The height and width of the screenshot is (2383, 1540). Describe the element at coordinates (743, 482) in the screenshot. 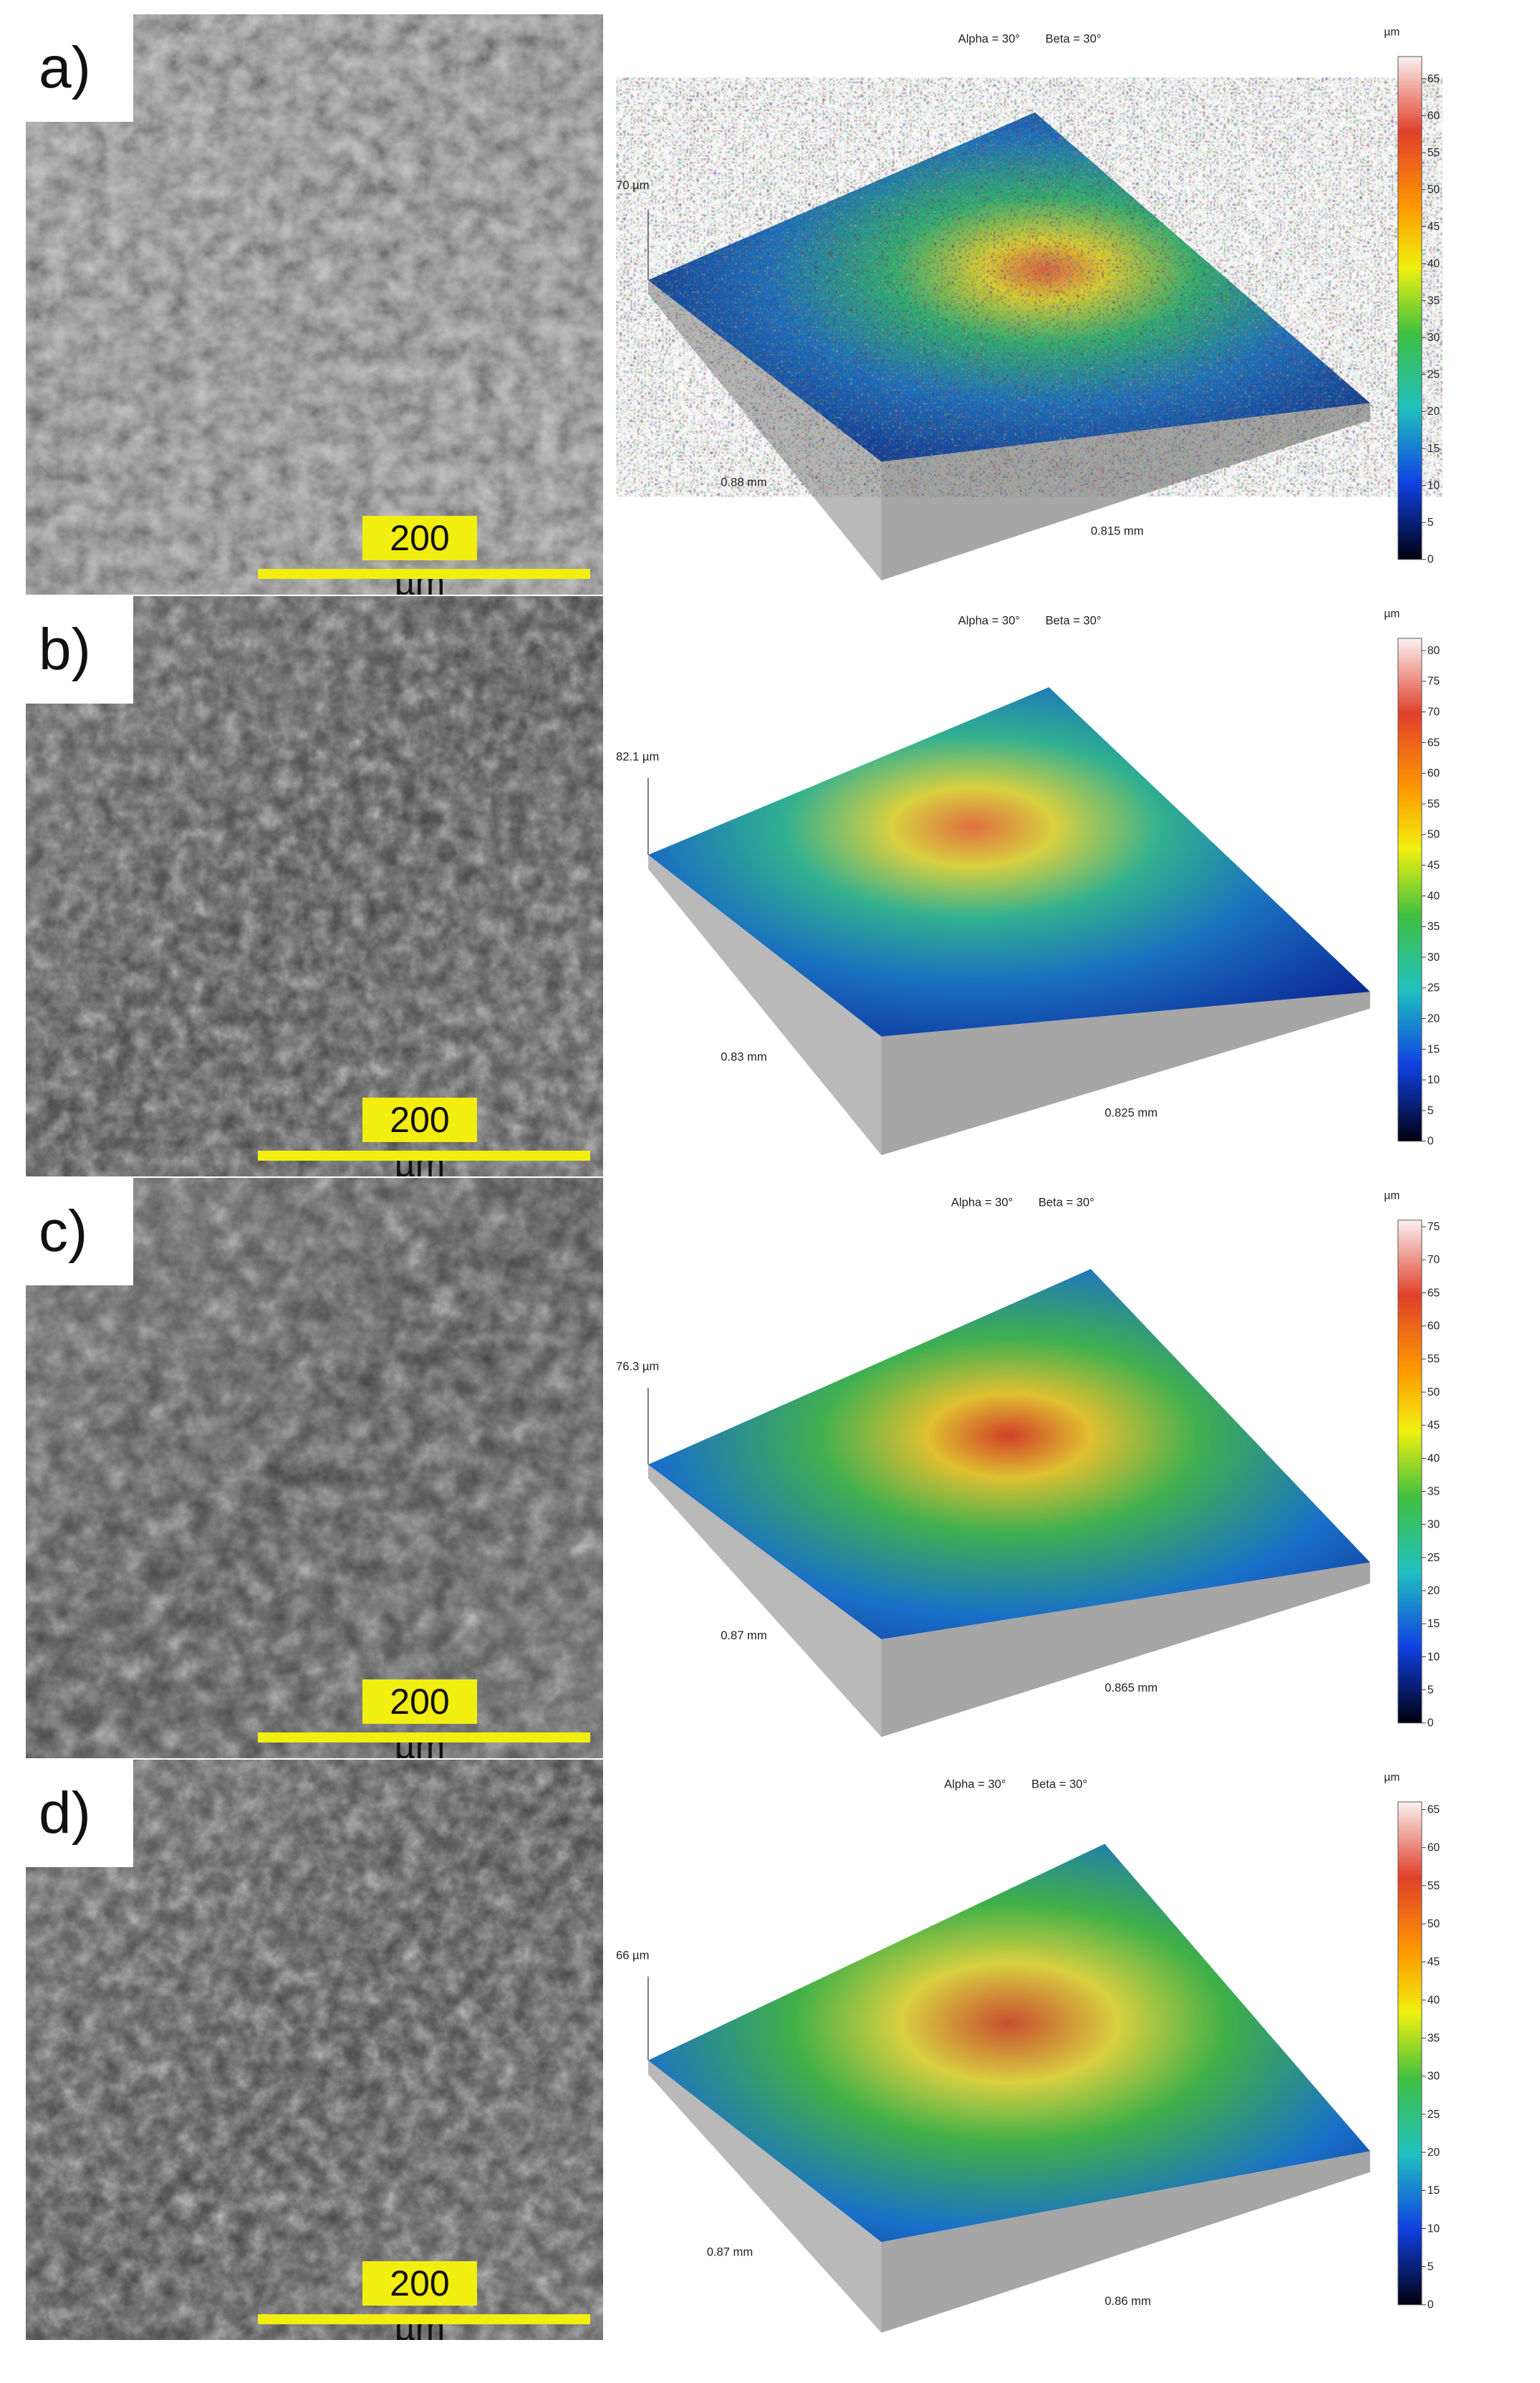

I see `x-length-label: 0.88 mm` at that location.